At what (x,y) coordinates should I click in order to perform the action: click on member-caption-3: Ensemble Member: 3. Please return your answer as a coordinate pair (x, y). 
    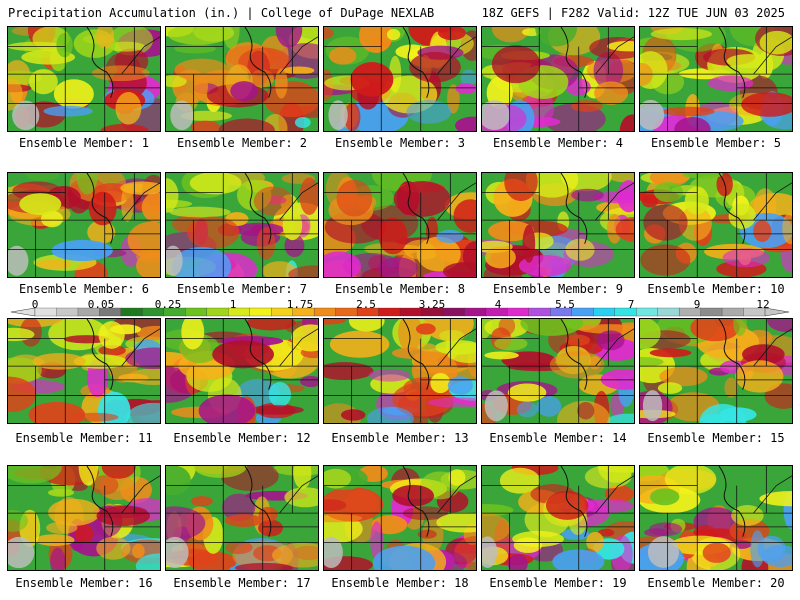
    Looking at the image, I should click on (400, 143).